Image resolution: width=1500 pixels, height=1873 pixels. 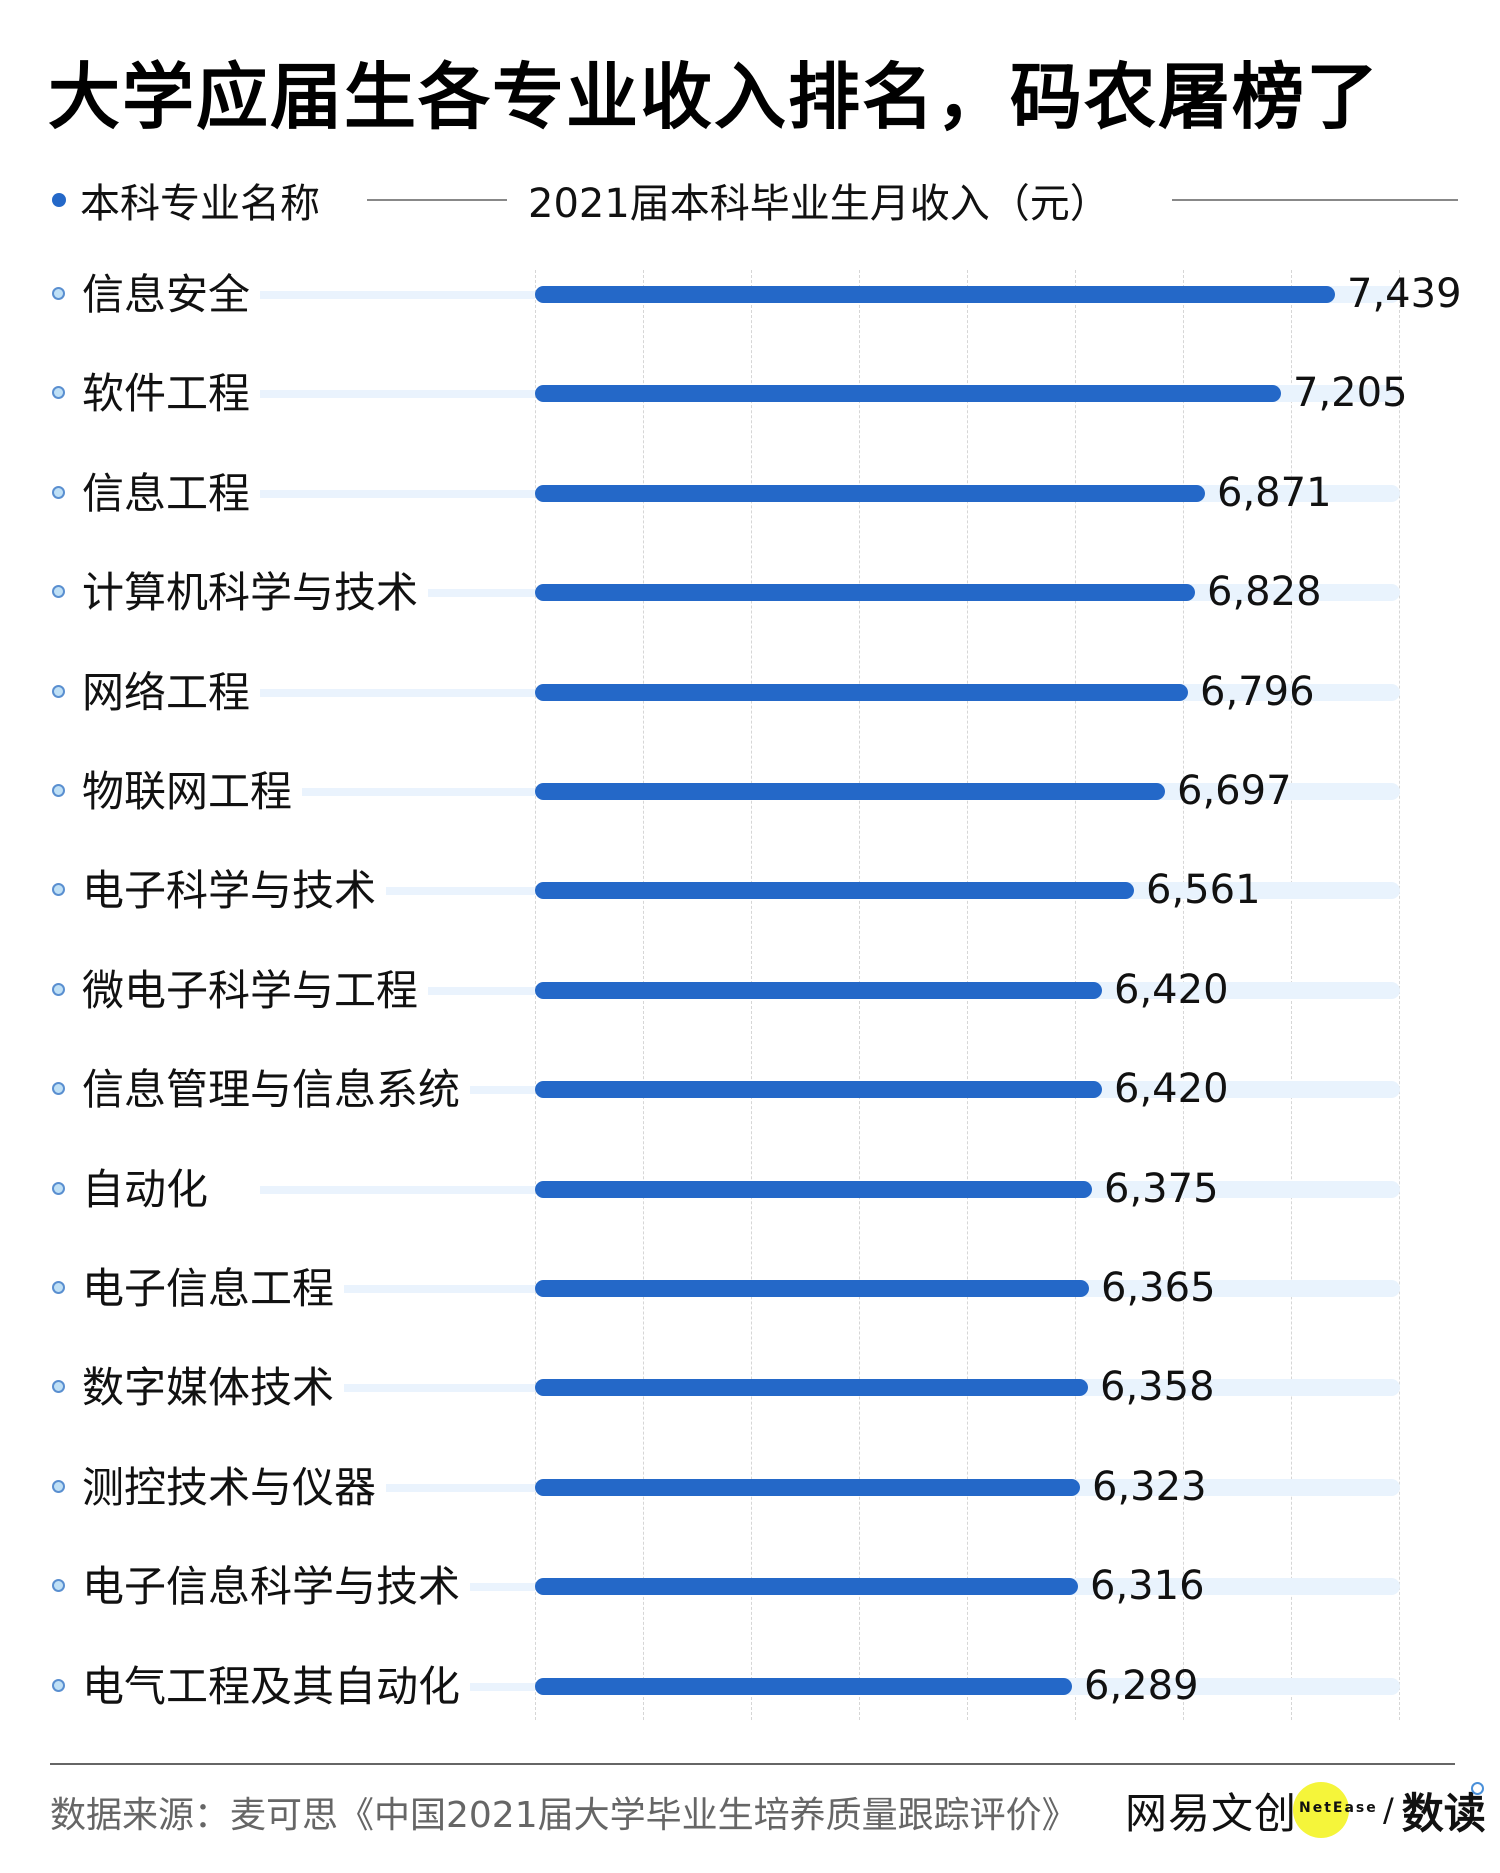 I want to click on category-label: 软件工程, so click(x=171, y=394).